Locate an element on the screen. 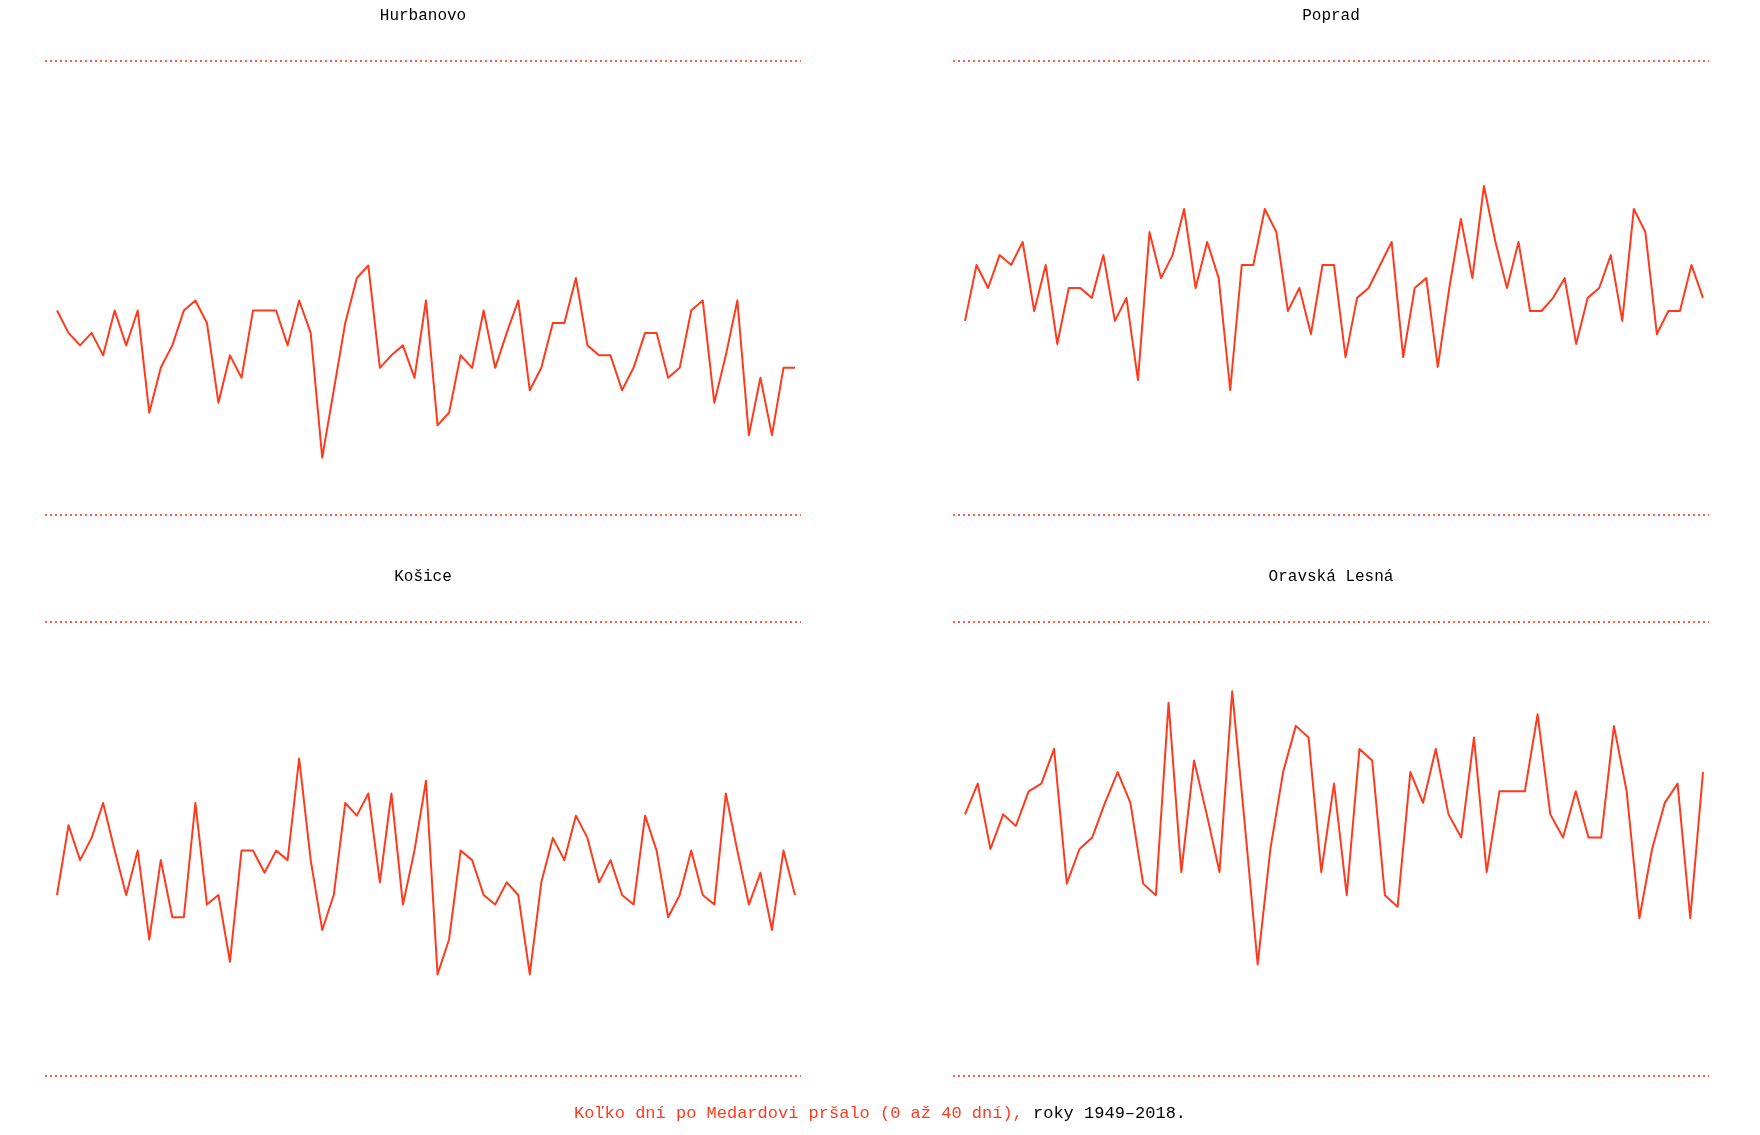  chart-title: Košice is located at coordinates (423, 577).